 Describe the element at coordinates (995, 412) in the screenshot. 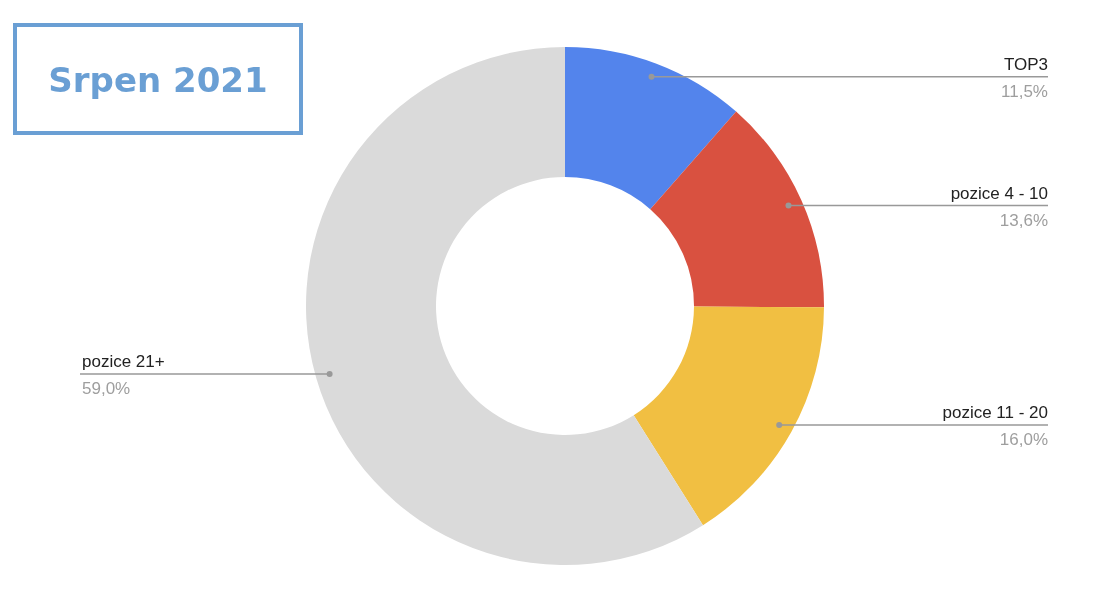

I see `slice-label: pozice 11 - 20` at that location.